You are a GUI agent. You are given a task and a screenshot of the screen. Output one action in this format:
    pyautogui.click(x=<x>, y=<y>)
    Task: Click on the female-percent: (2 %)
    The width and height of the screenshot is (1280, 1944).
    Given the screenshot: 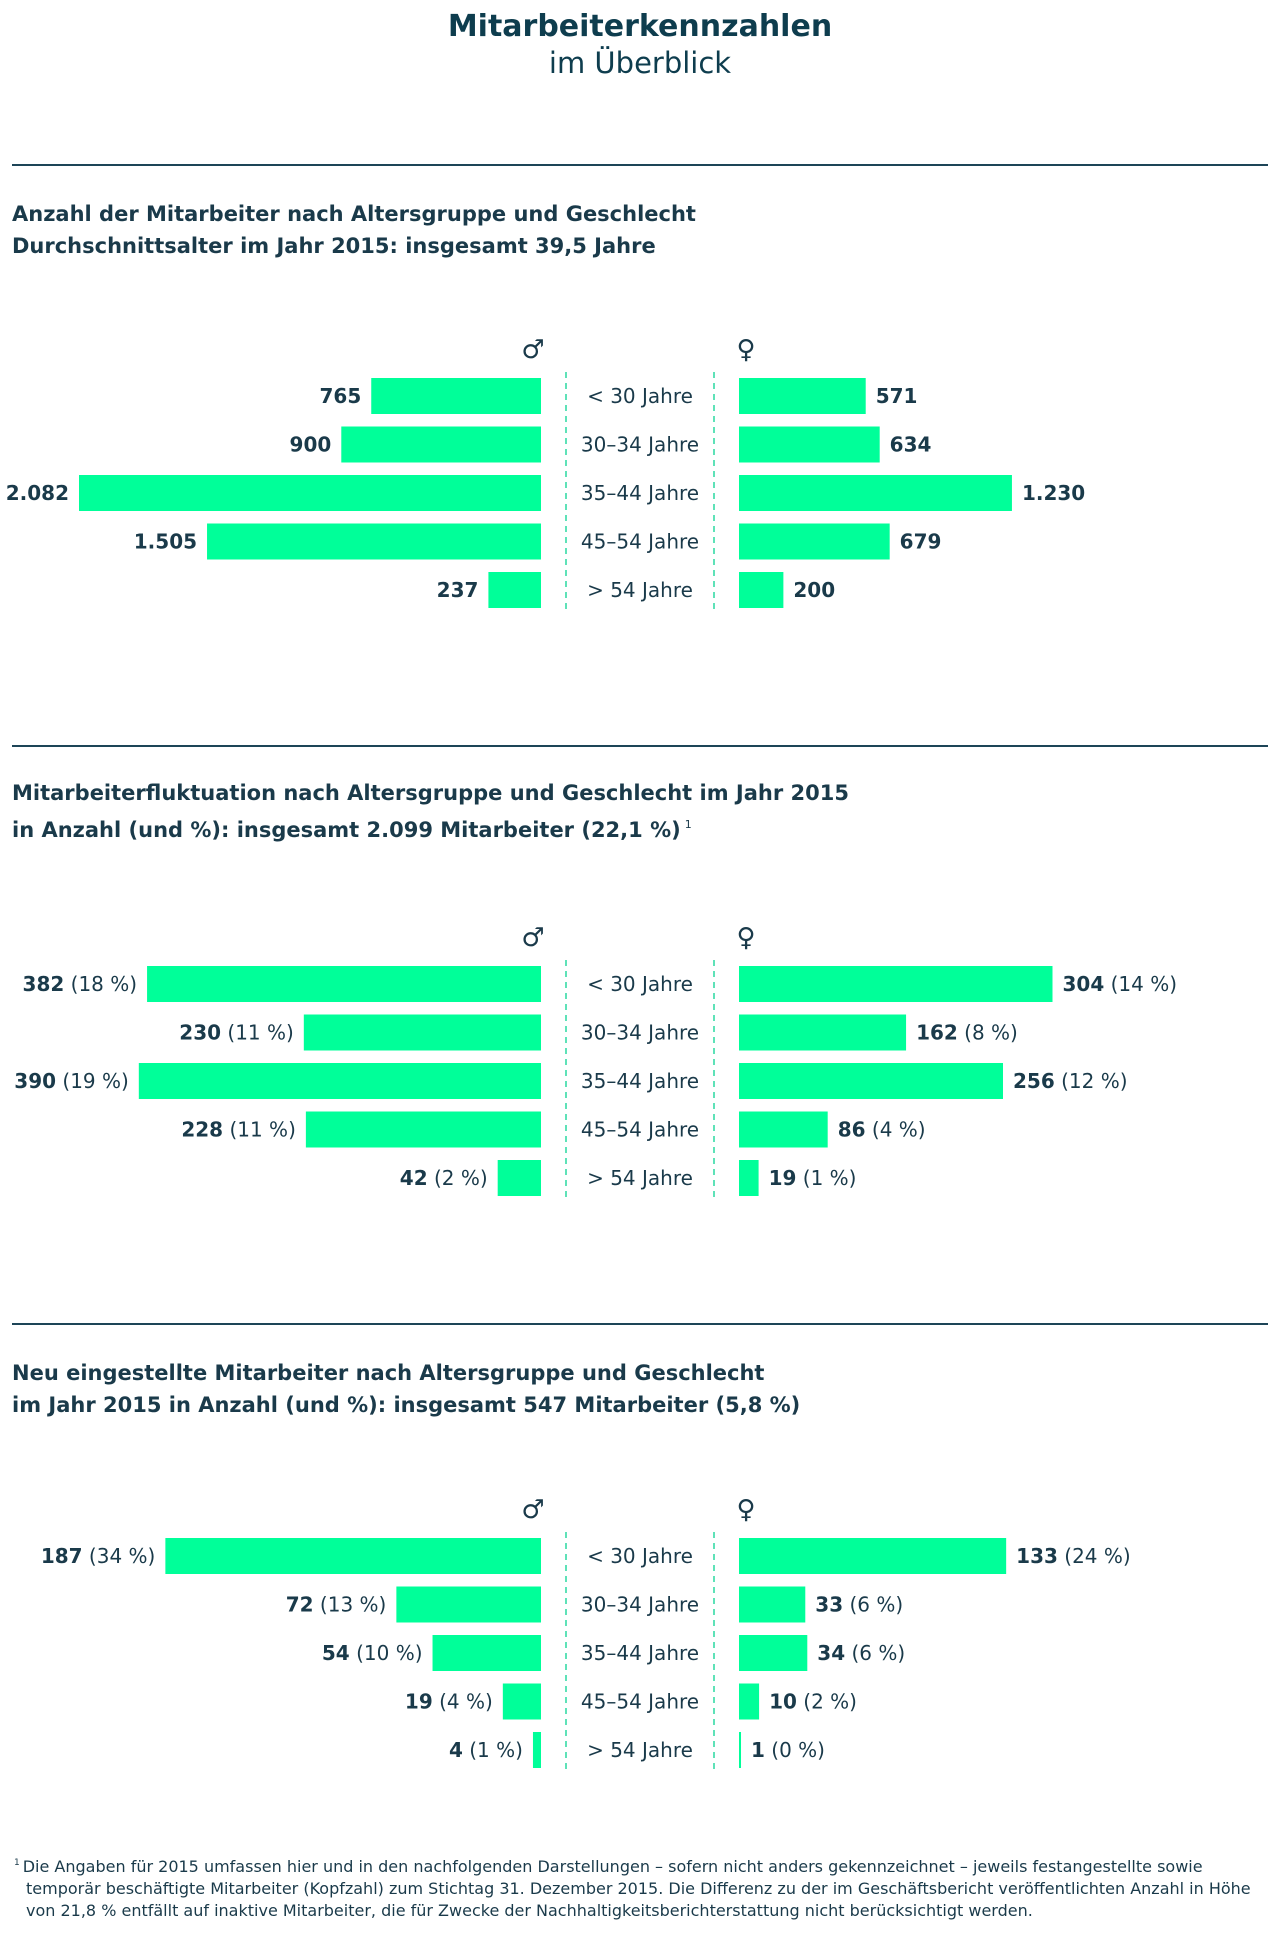 What is the action you would take?
    pyautogui.click(x=827, y=1702)
    